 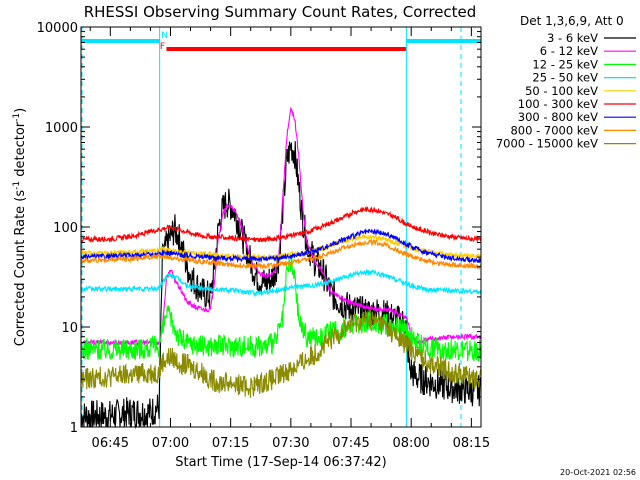 I want to click on legend-label-50-100-kev: 50 - 100 keV, so click(x=561, y=91).